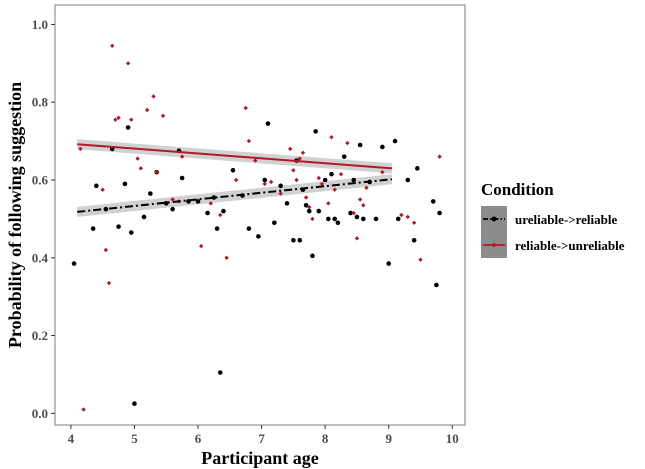 The width and height of the screenshot is (645, 469). Describe the element at coordinates (40, 102) in the screenshot. I see `y-tick-label: 0.8` at that location.